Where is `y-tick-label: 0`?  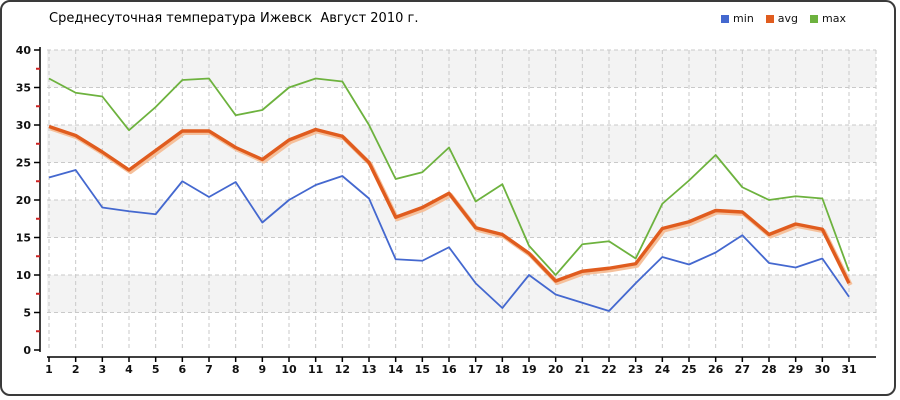
y-tick-label: 0 is located at coordinates (27, 350).